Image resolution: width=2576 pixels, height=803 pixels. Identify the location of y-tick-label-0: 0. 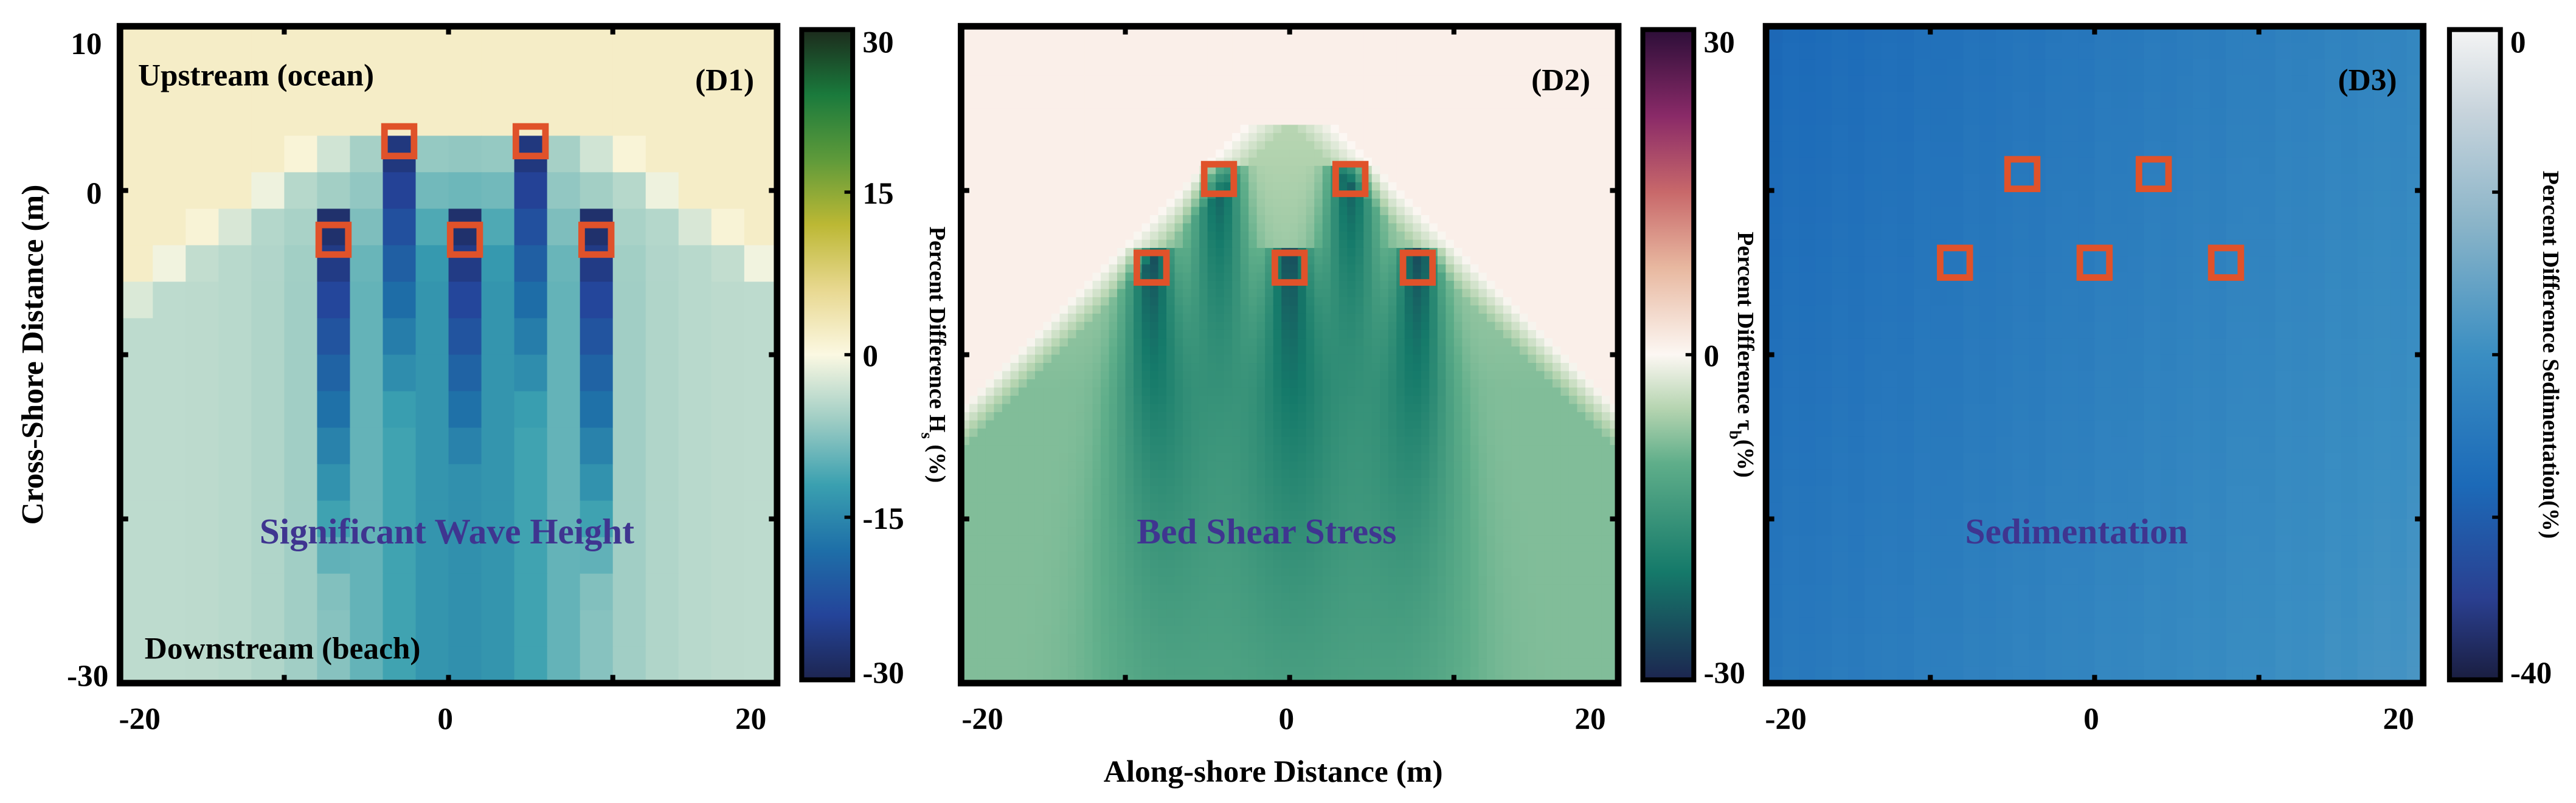
(94, 193).